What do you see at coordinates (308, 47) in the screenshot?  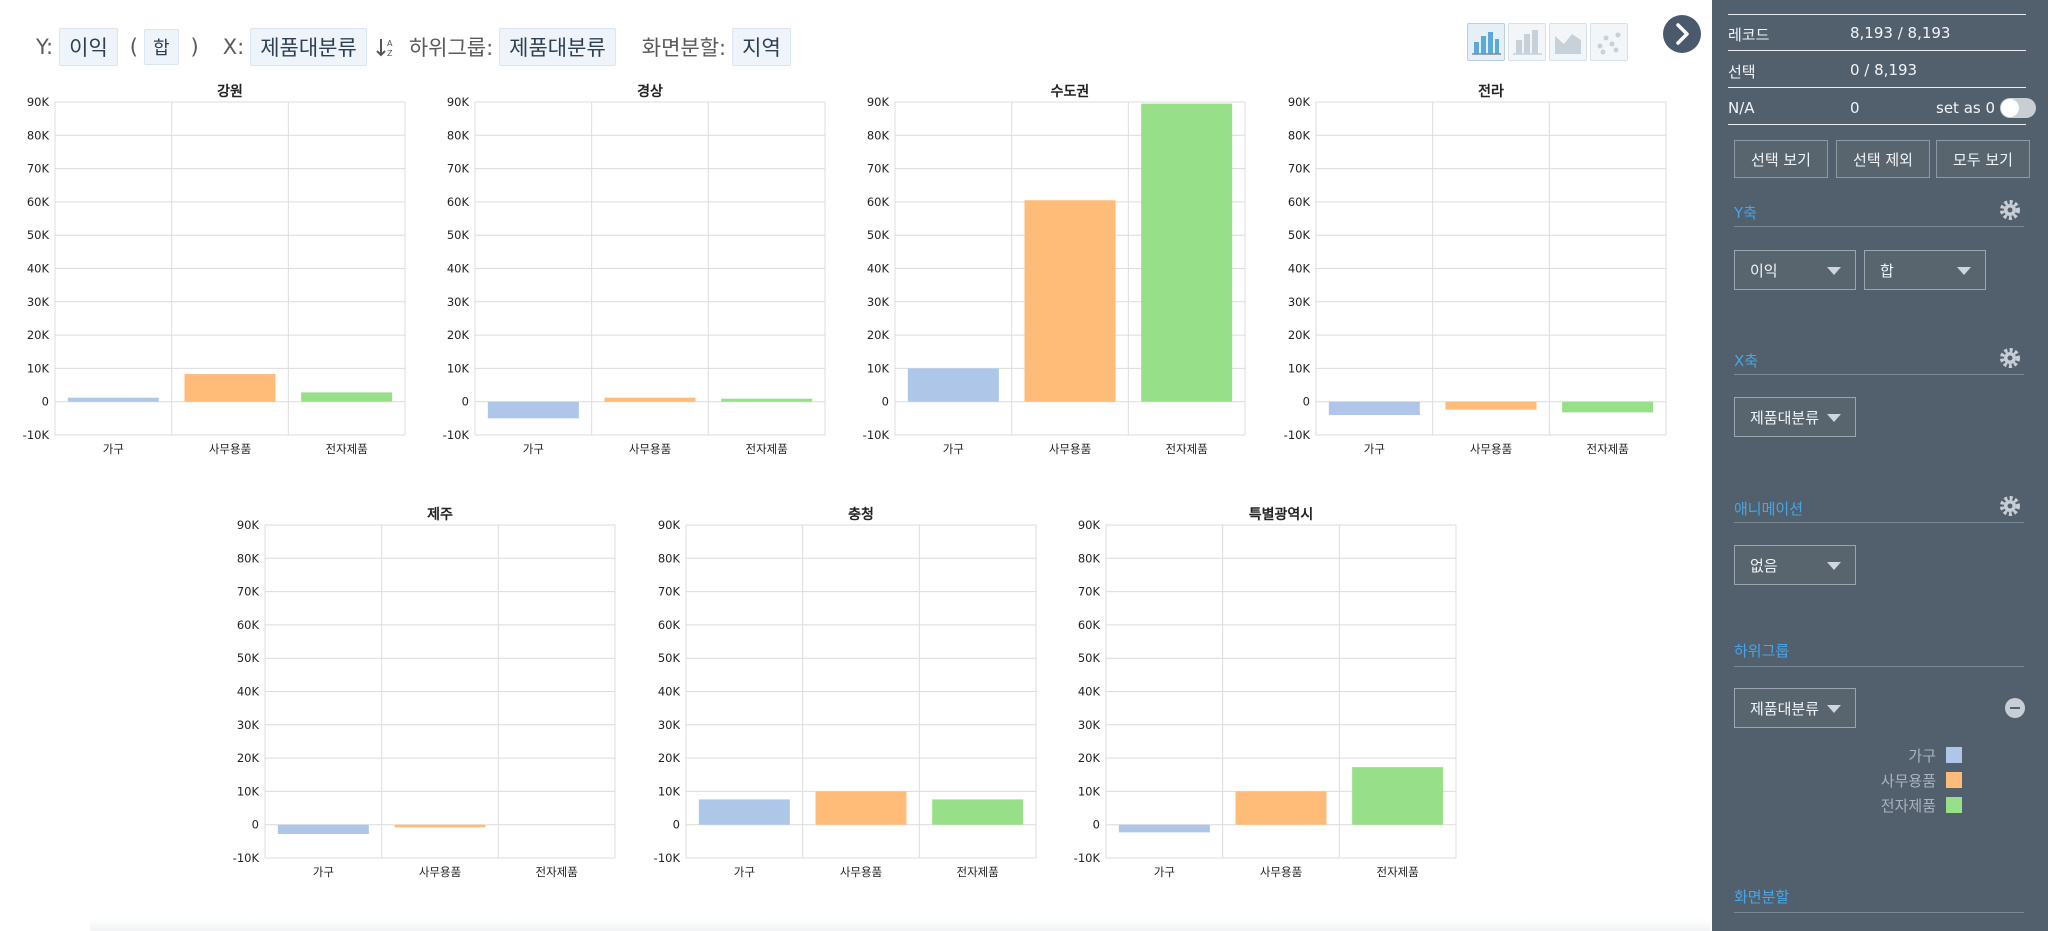 I see `x-field-chip: 제품대분류` at bounding box center [308, 47].